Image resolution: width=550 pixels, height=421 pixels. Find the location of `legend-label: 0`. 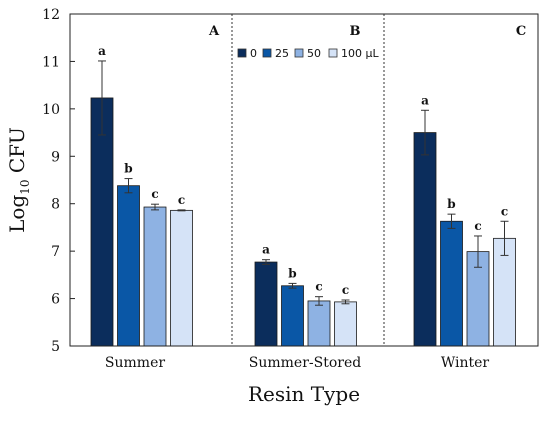

legend-label: 0 is located at coordinates (253, 53).